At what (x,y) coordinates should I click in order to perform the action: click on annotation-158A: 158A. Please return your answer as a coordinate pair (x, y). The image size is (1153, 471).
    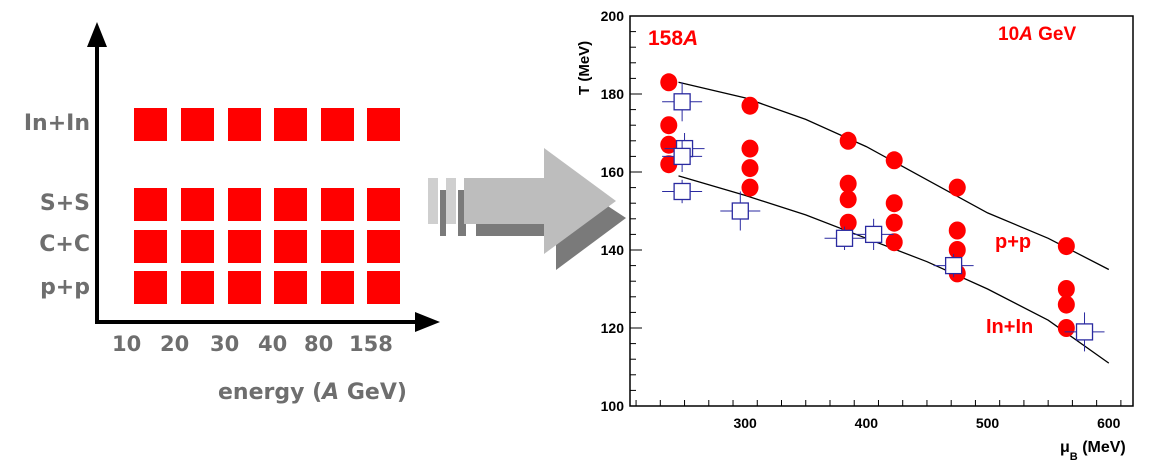
    Looking at the image, I should click on (673, 38).